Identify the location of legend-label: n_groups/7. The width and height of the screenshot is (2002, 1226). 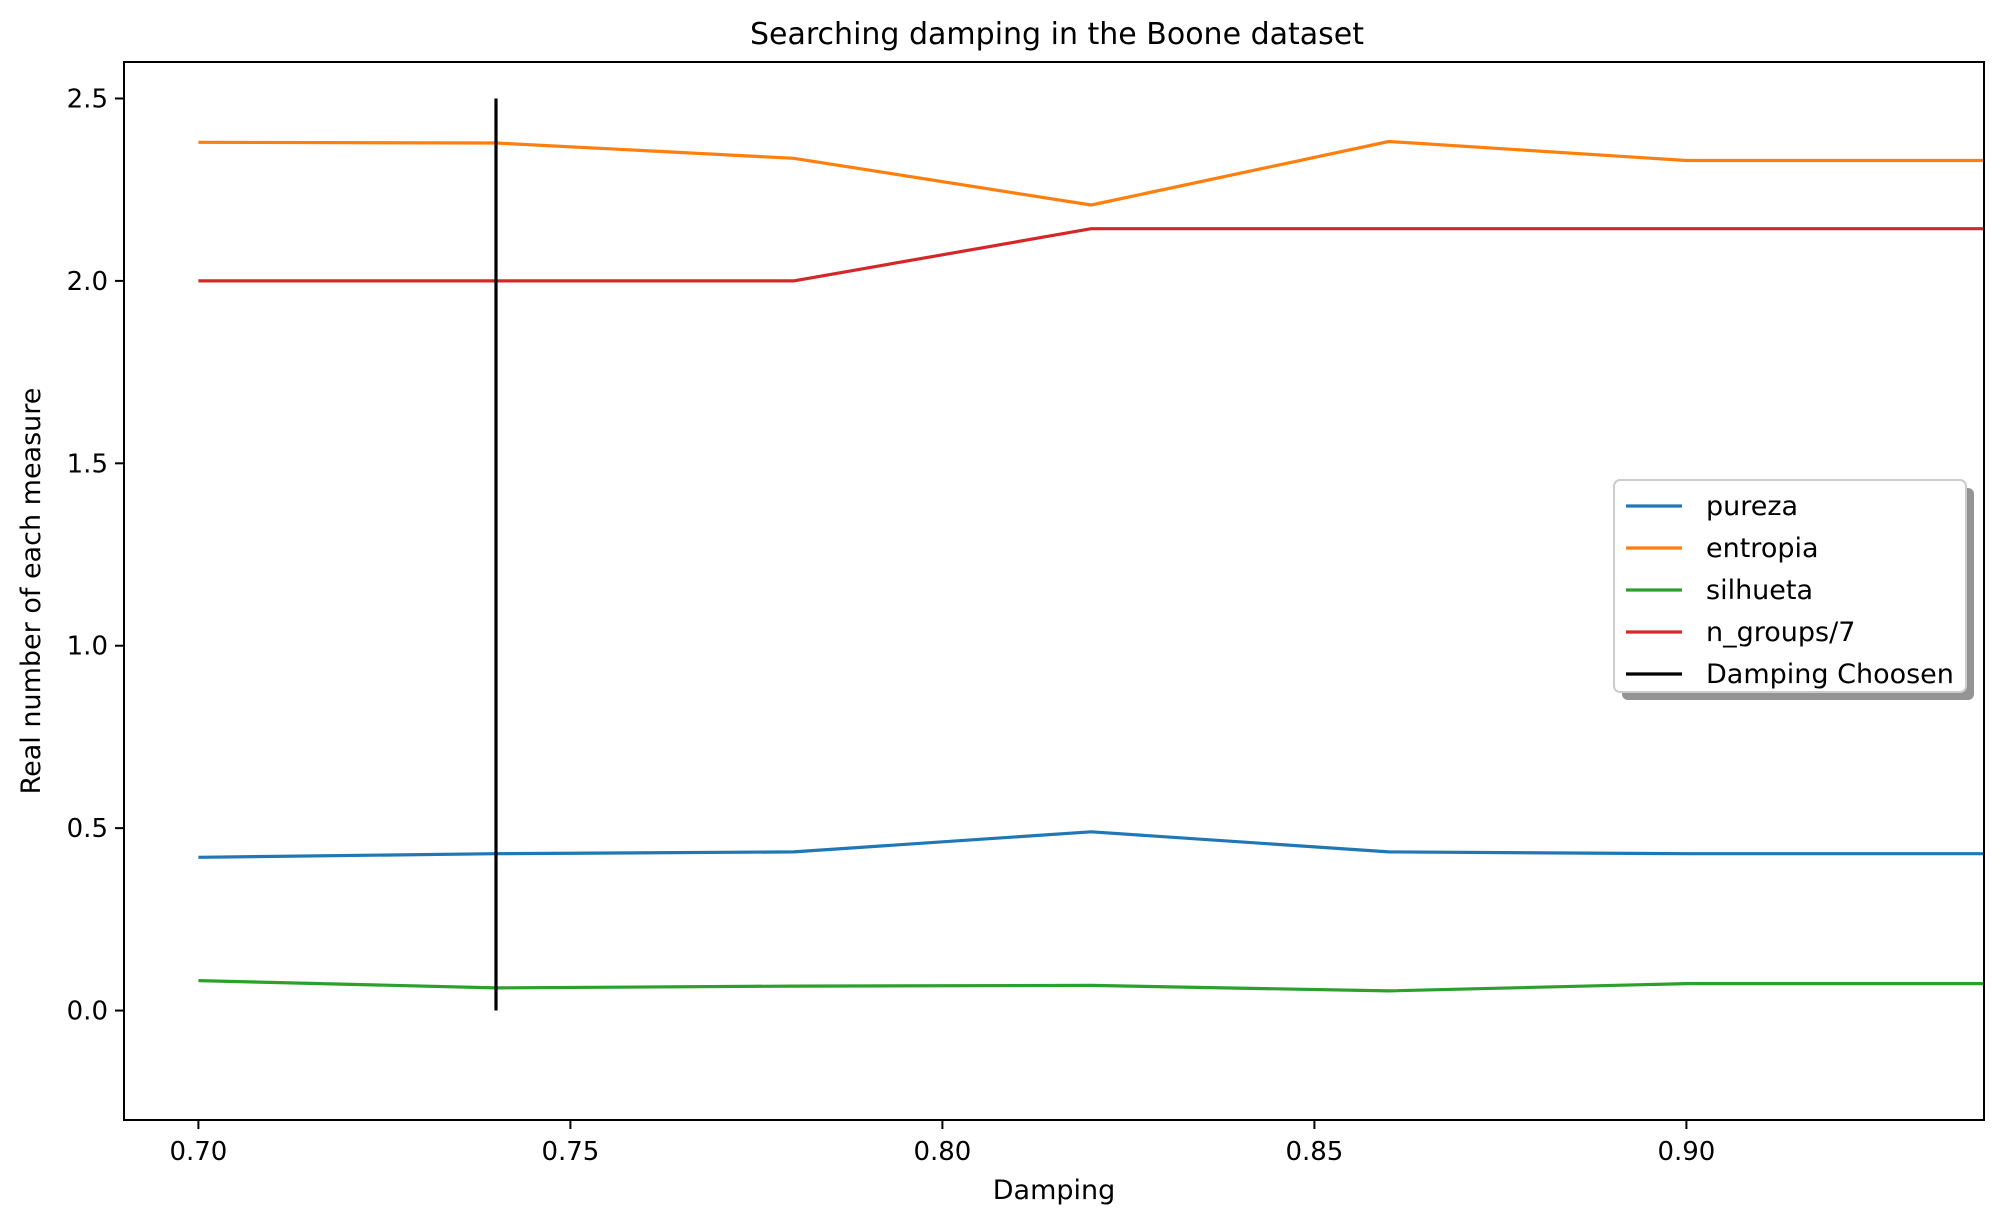
(1780, 632).